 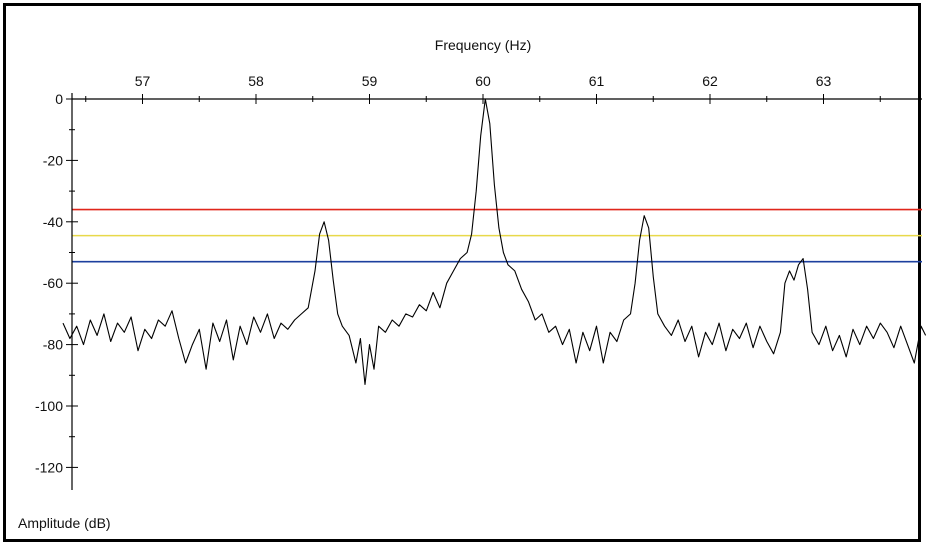 I want to click on threshold-lines, so click(x=497, y=235).